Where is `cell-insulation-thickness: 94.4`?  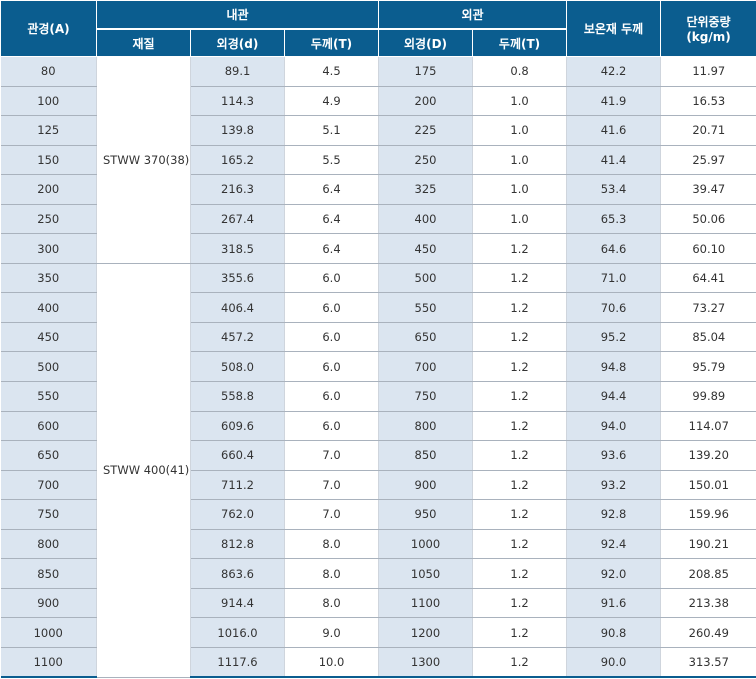
cell-insulation-thickness: 94.4 is located at coordinates (614, 396).